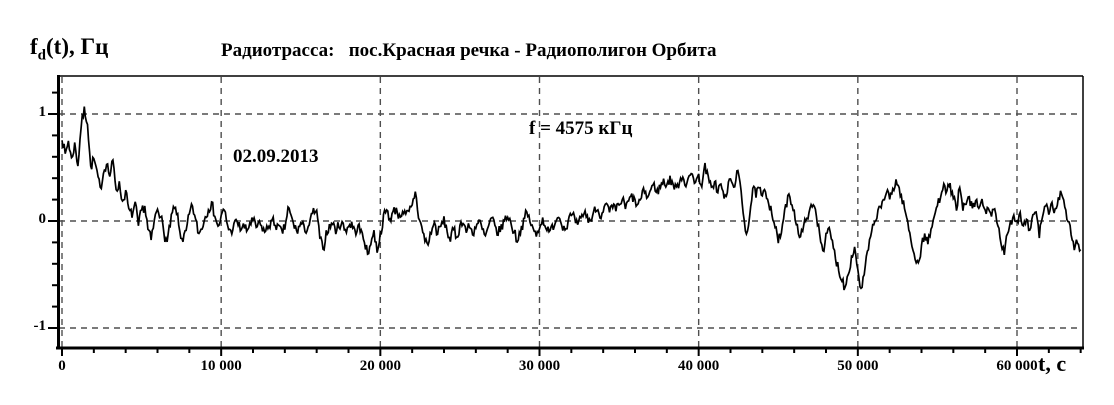 The height and width of the screenshot is (405, 1114). What do you see at coordinates (1017, 366) in the screenshot?
I see `x-tick-label: 60 000` at bounding box center [1017, 366].